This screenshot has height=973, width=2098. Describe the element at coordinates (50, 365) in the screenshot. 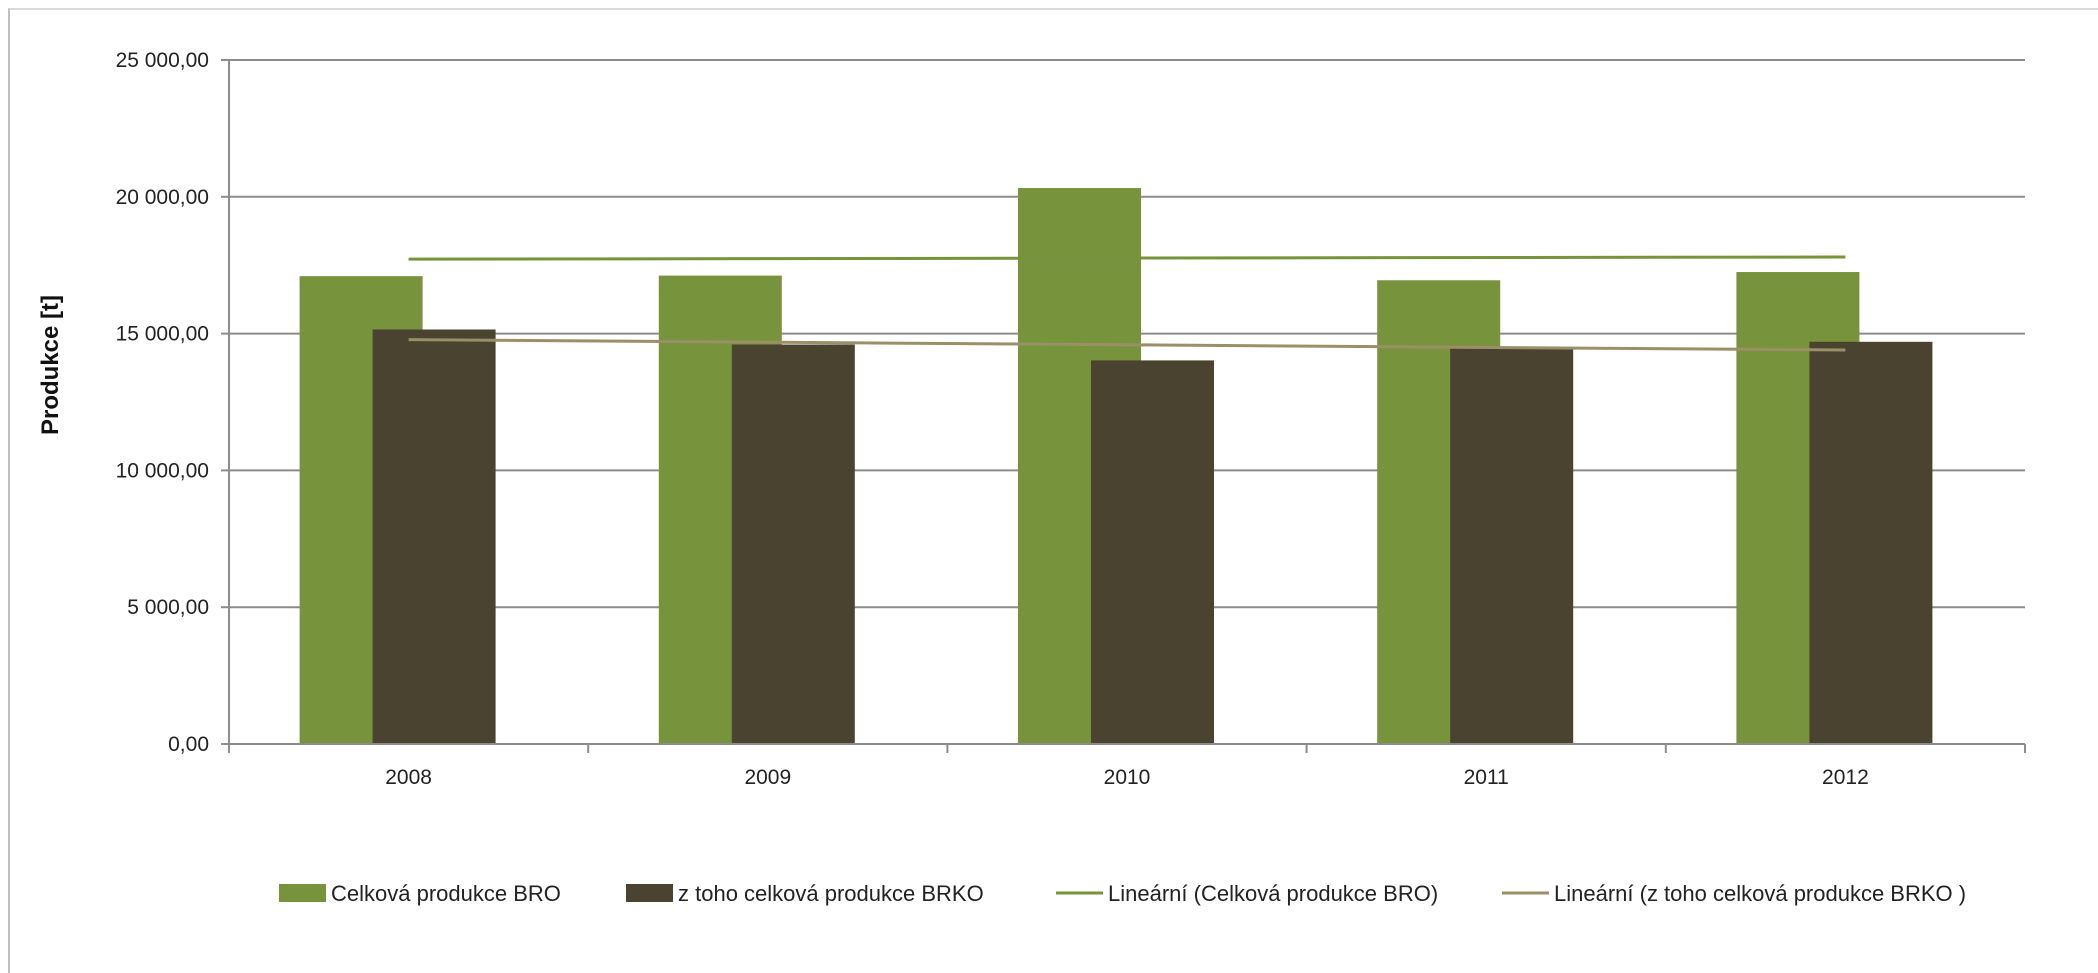

I see `y-axis-title: Produkce [t]` at that location.